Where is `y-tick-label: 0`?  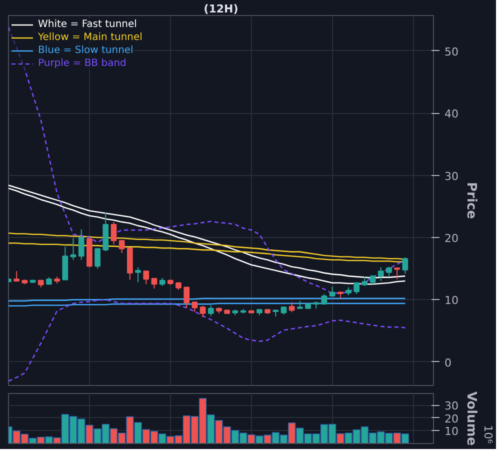
y-tick-label: 0 is located at coordinates (448, 363).